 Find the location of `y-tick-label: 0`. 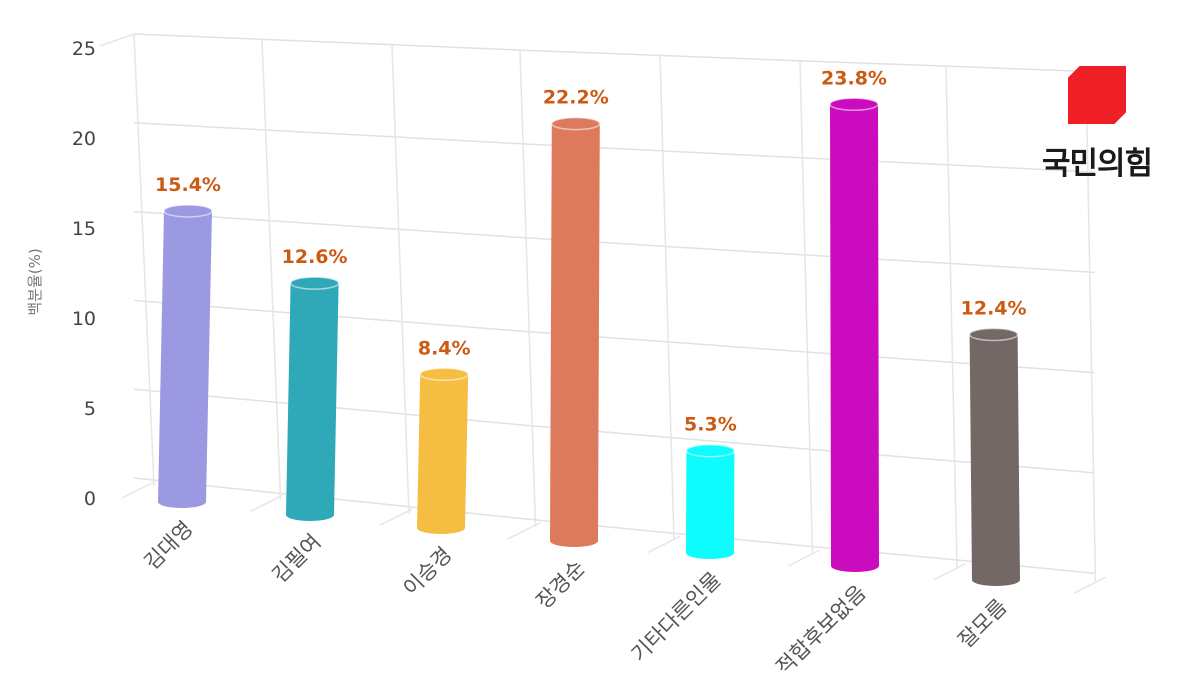

y-tick-label: 0 is located at coordinates (90, 499).